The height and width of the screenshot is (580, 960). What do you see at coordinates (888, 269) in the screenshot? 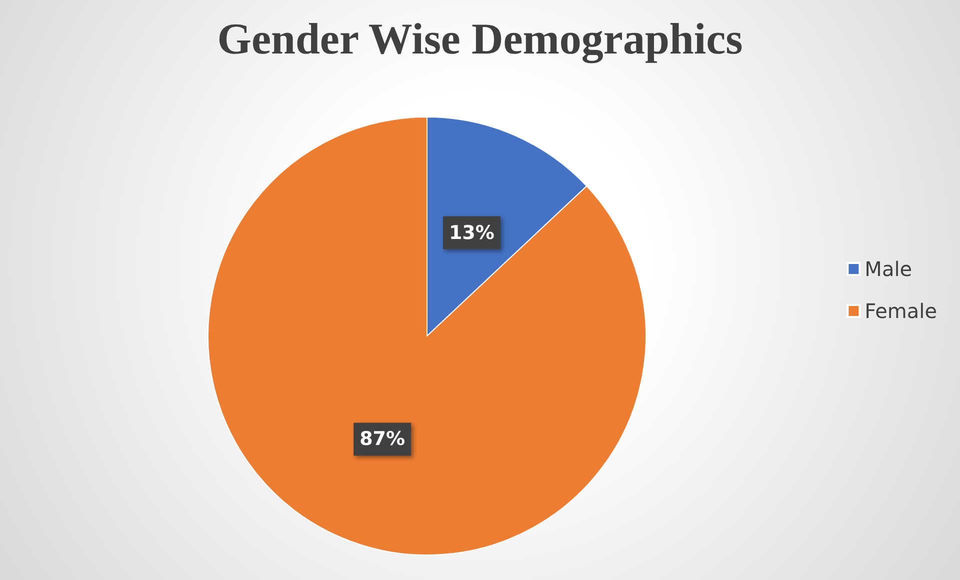
I see `legend-label: Male` at bounding box center [888, 269].